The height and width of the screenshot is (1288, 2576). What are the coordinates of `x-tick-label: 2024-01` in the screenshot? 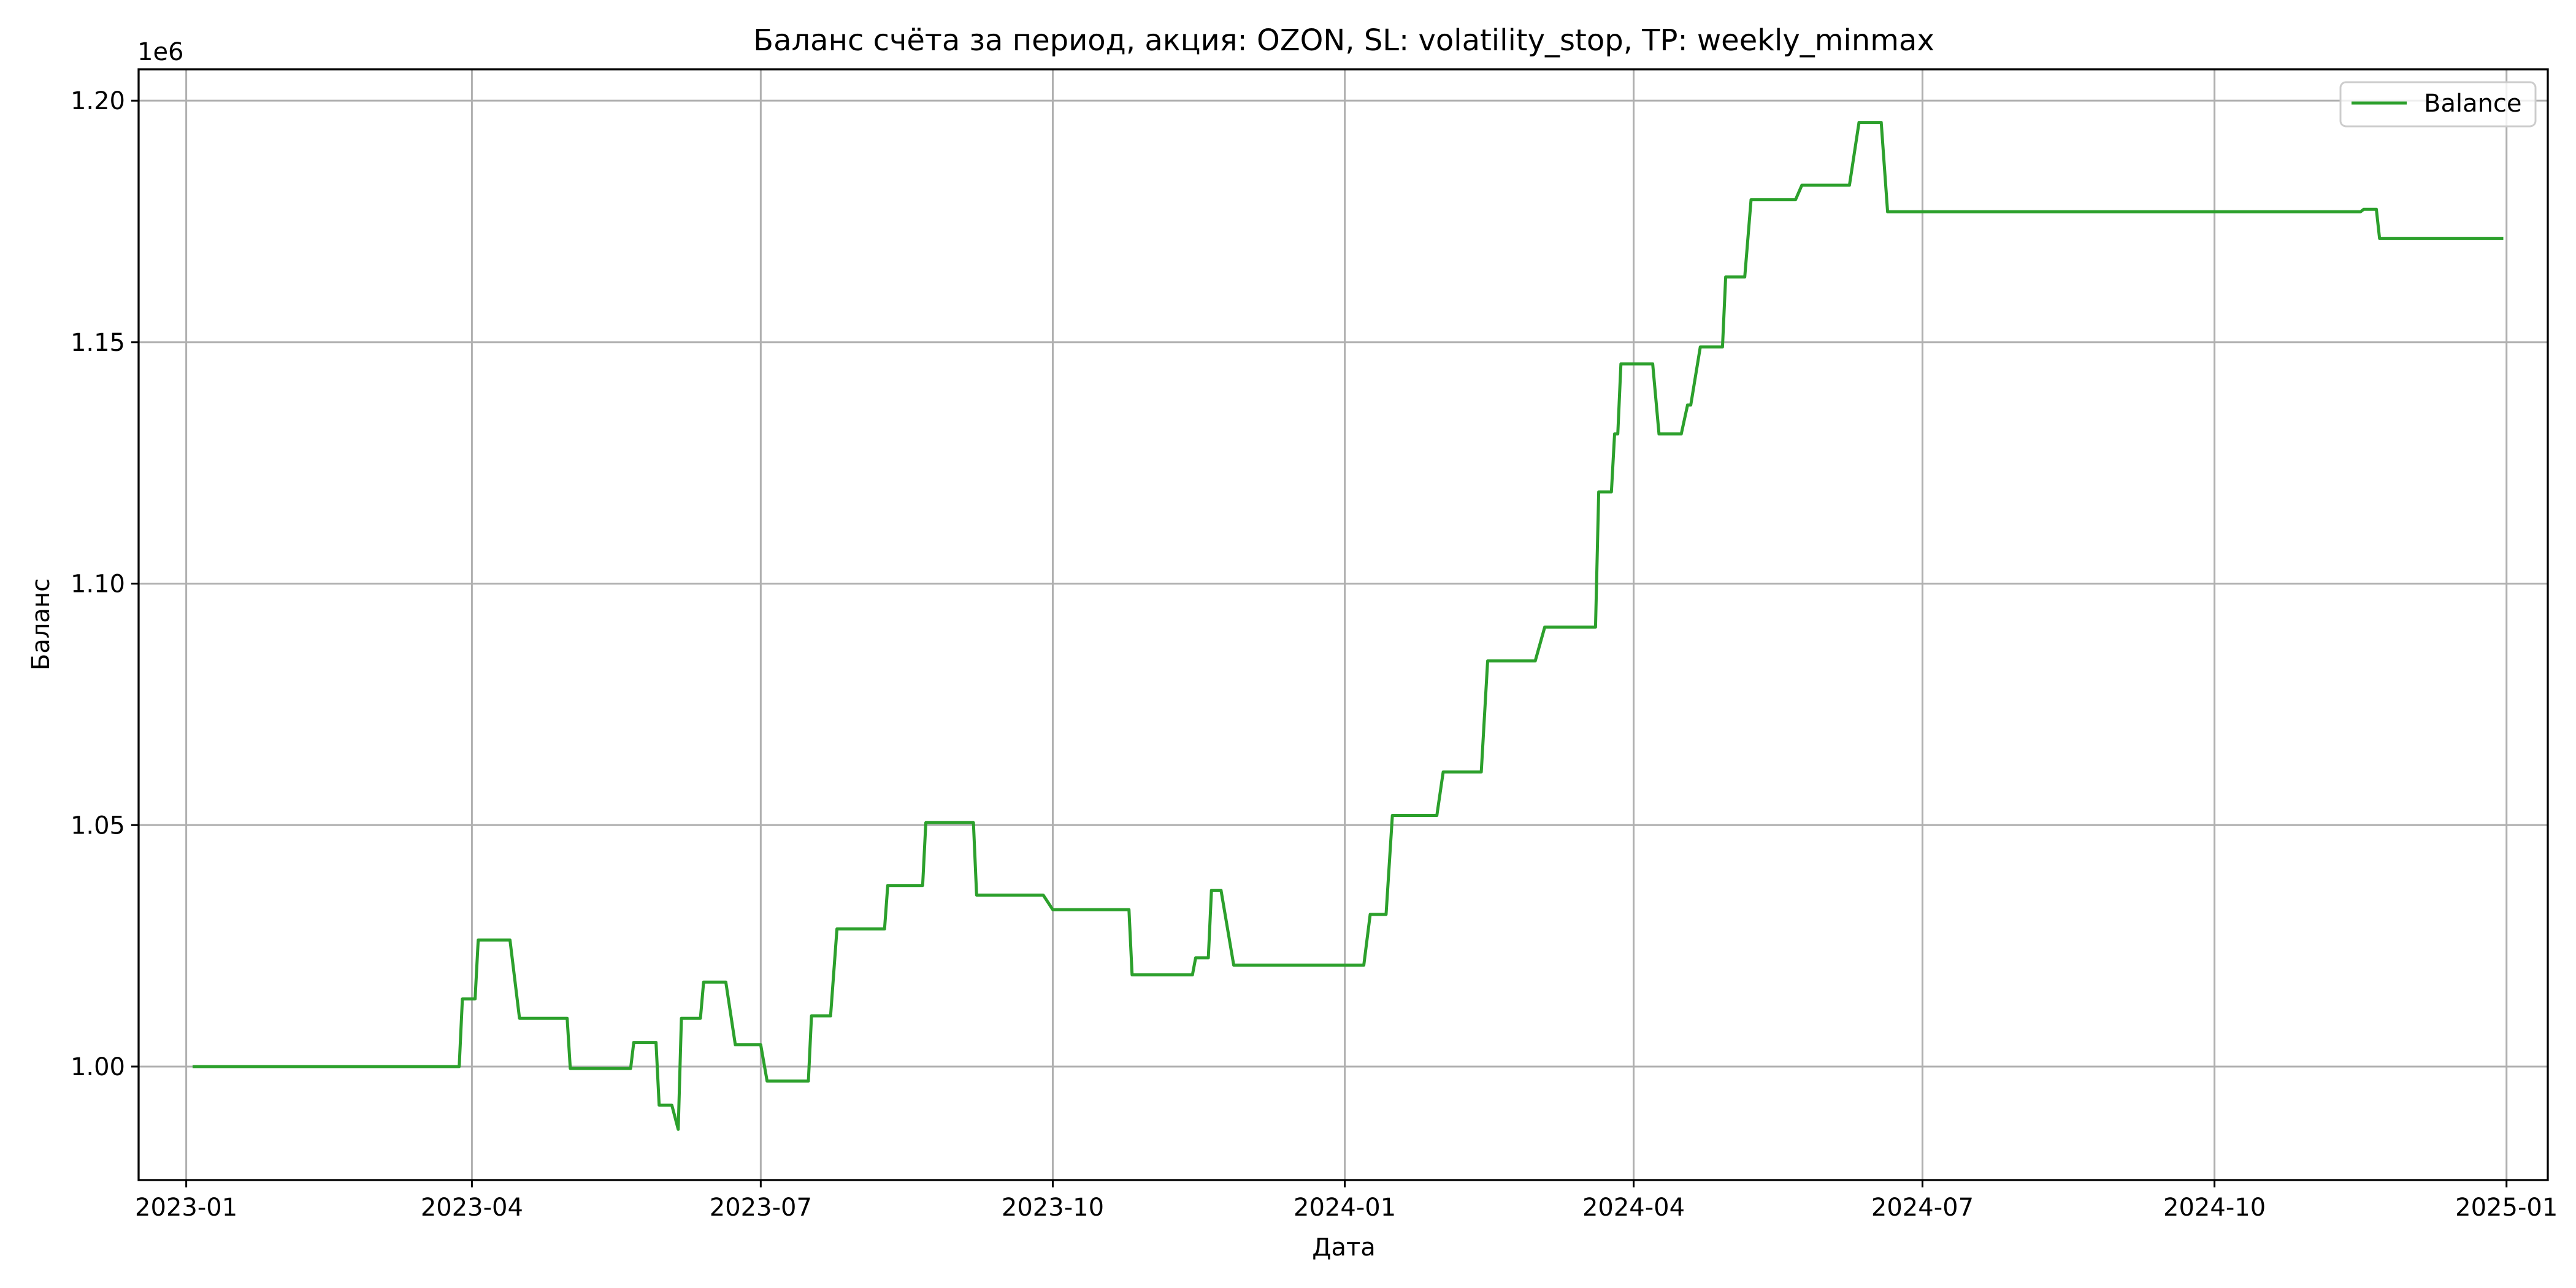 It's located at (1345, 1208).